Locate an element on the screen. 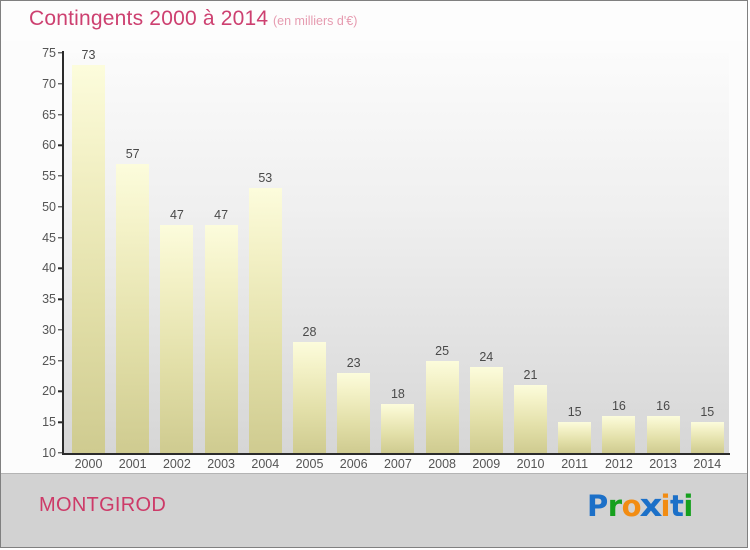 The image size is (750, 550). x-axis-tick-label: 2001 is located at coordinates (132, 464).